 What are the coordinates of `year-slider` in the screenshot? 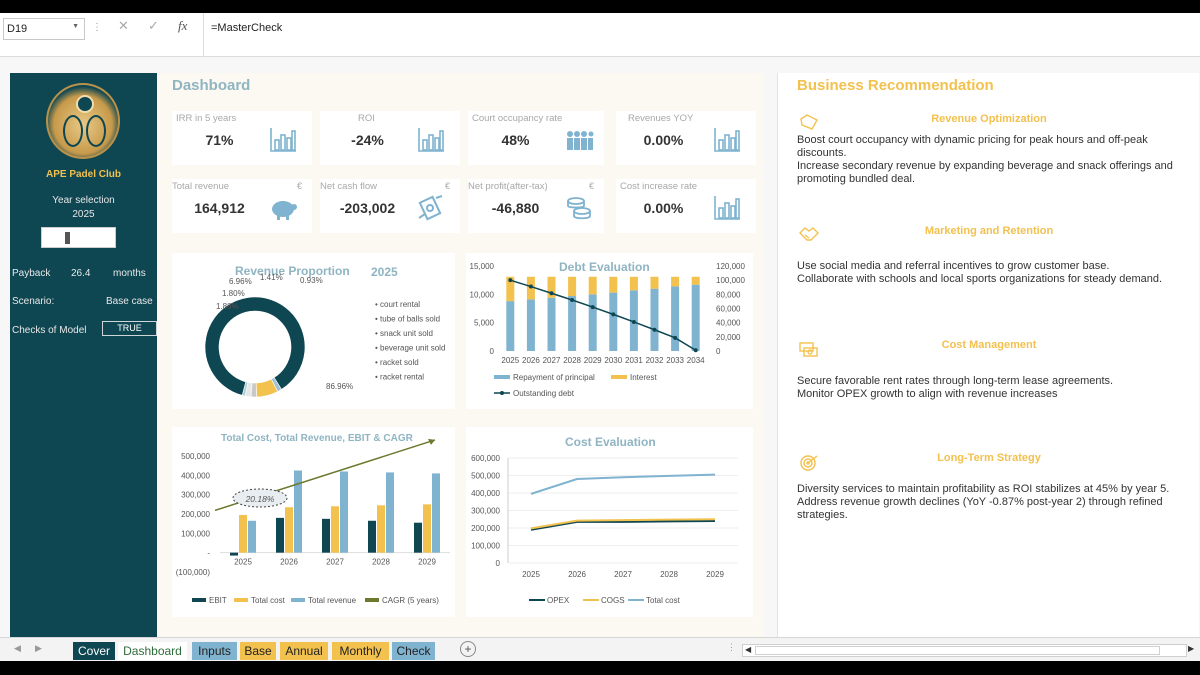 It's located at (78, 237).